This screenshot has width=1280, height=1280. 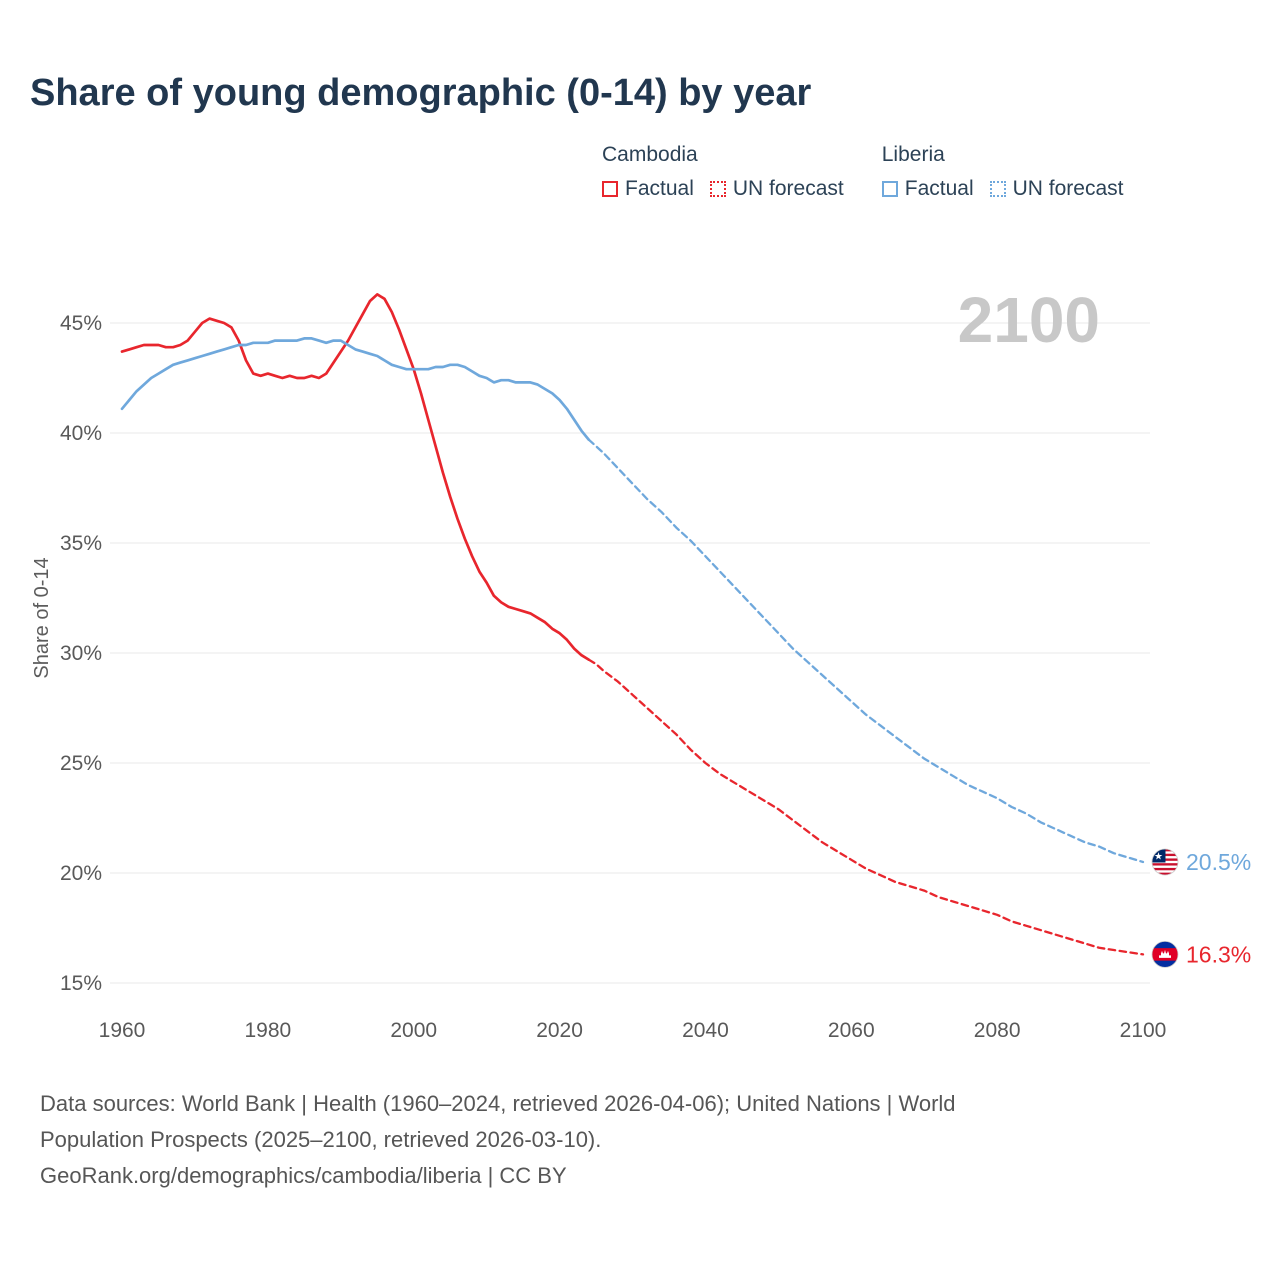 What do you see at coordinates (939, 188) in the screenshot?
I see `legend-liberia-factual-label: Factual` at bounding box center [939, 188].